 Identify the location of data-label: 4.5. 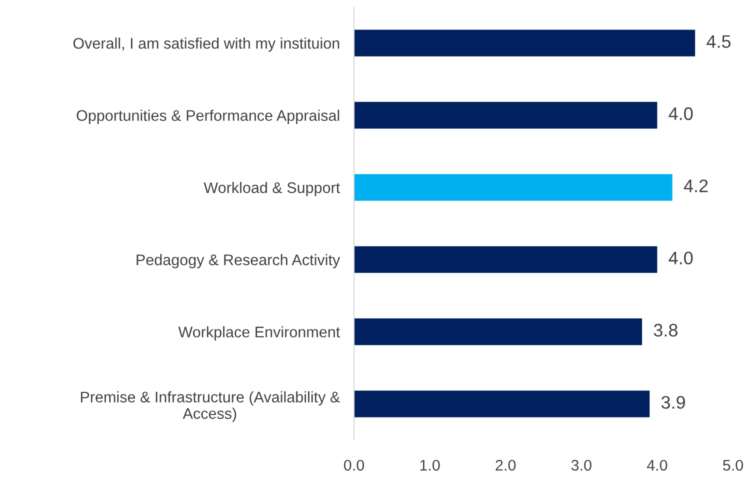
(718, 41).